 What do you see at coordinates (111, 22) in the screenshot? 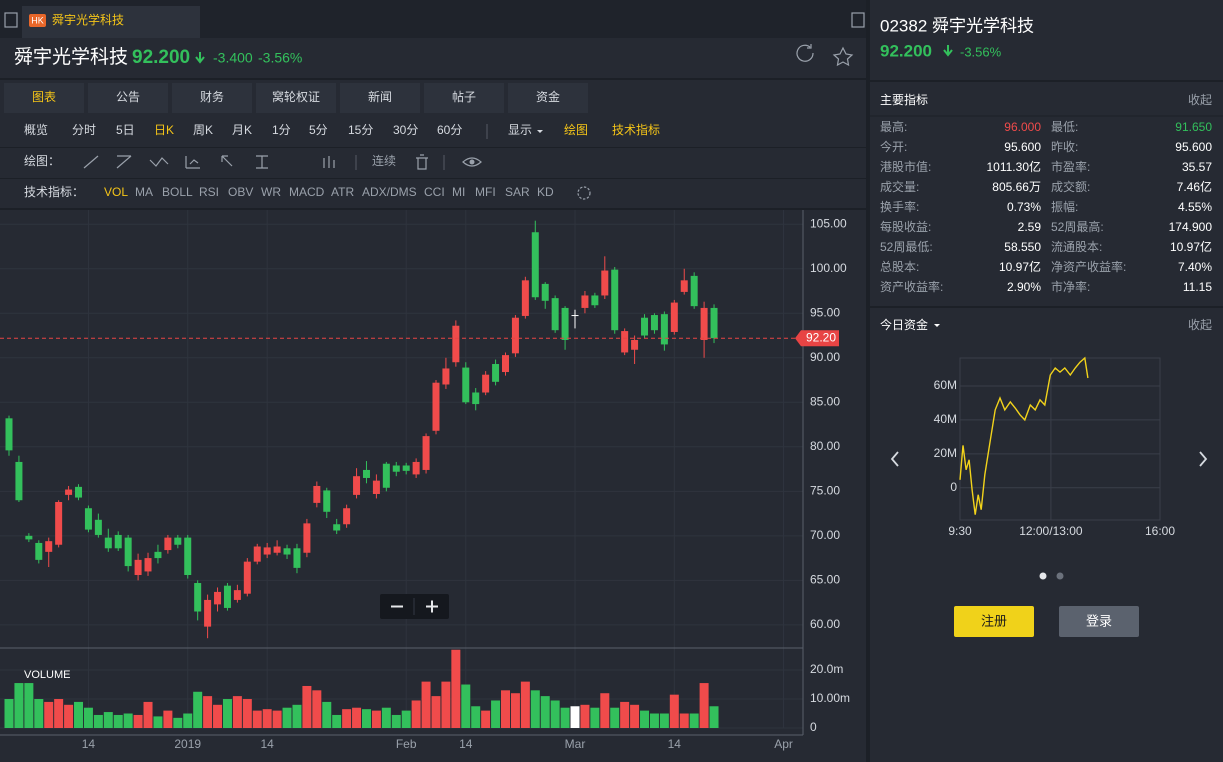
I see `stock-tab` at bounding box center [111, 22].